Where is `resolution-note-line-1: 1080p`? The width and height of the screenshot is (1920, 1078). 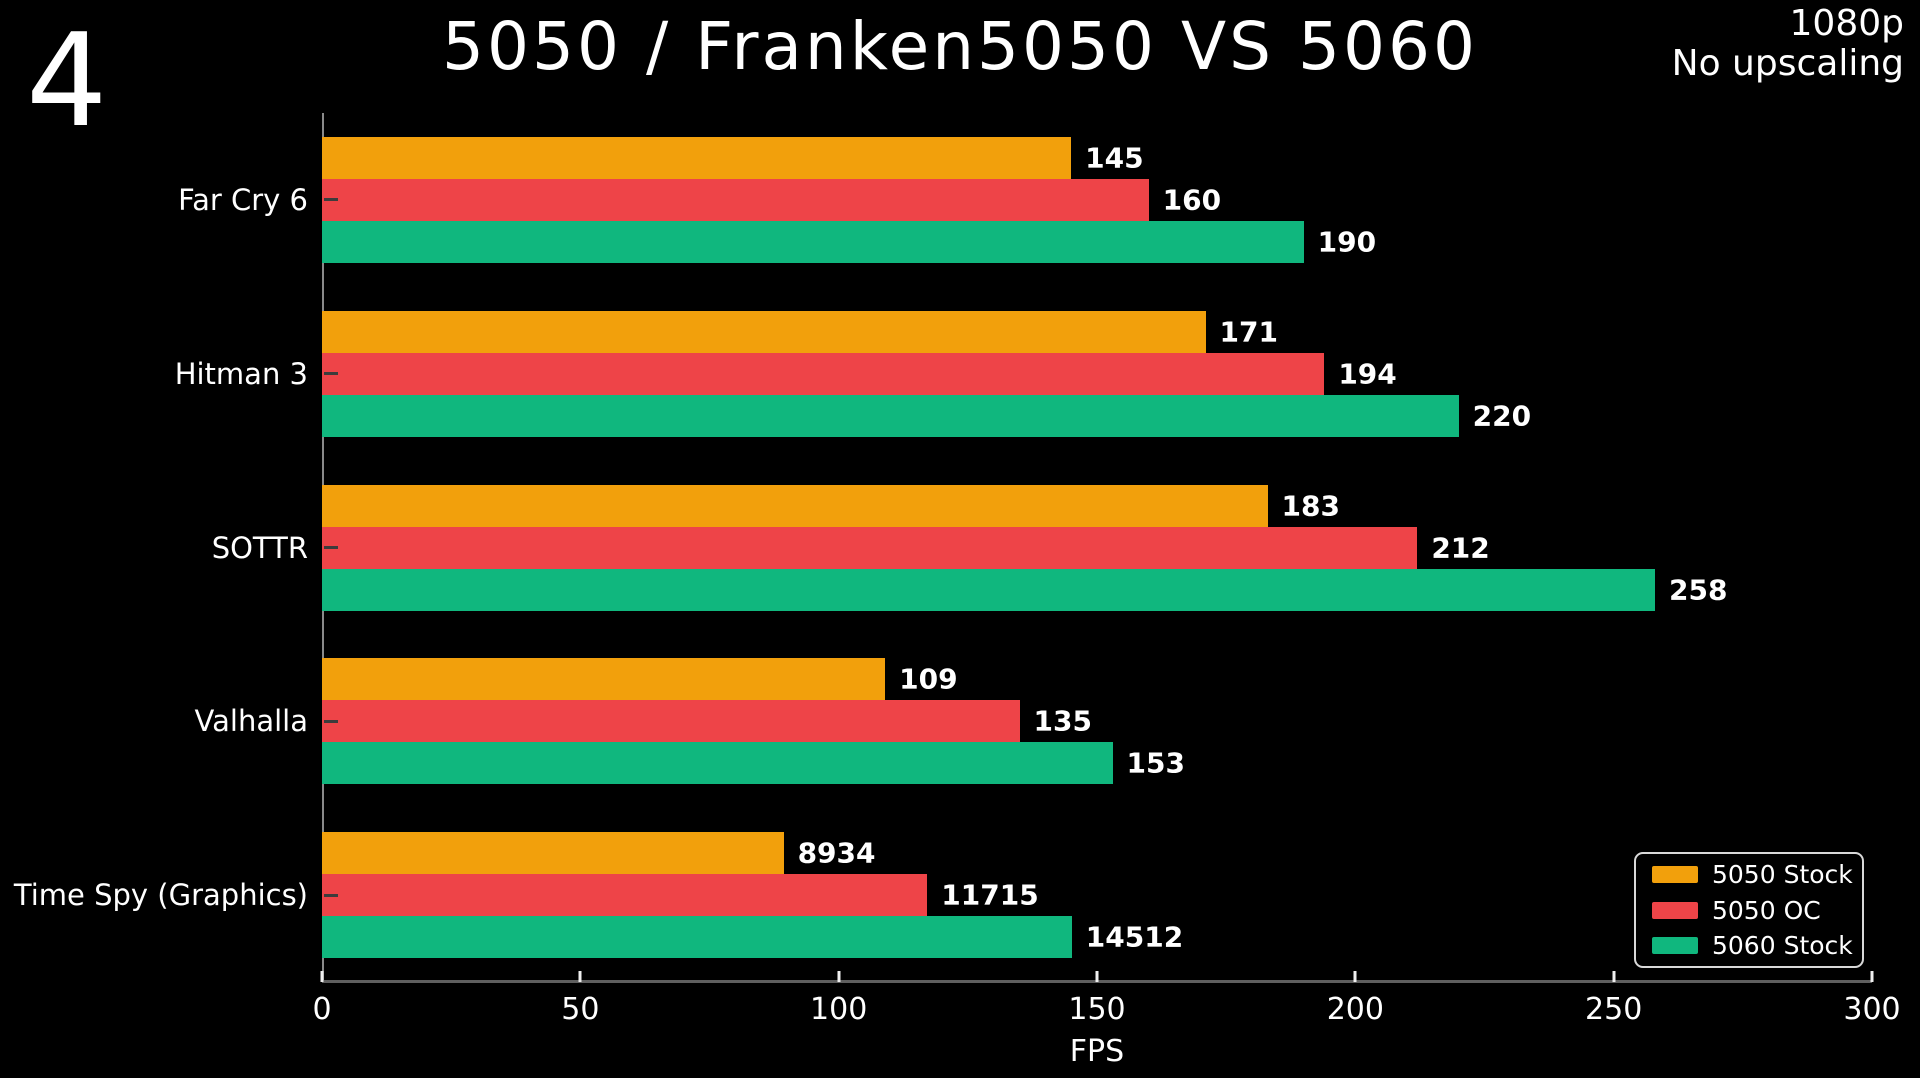
resolution-note-line-1: 1080p is located at coordinates (1846, 23).